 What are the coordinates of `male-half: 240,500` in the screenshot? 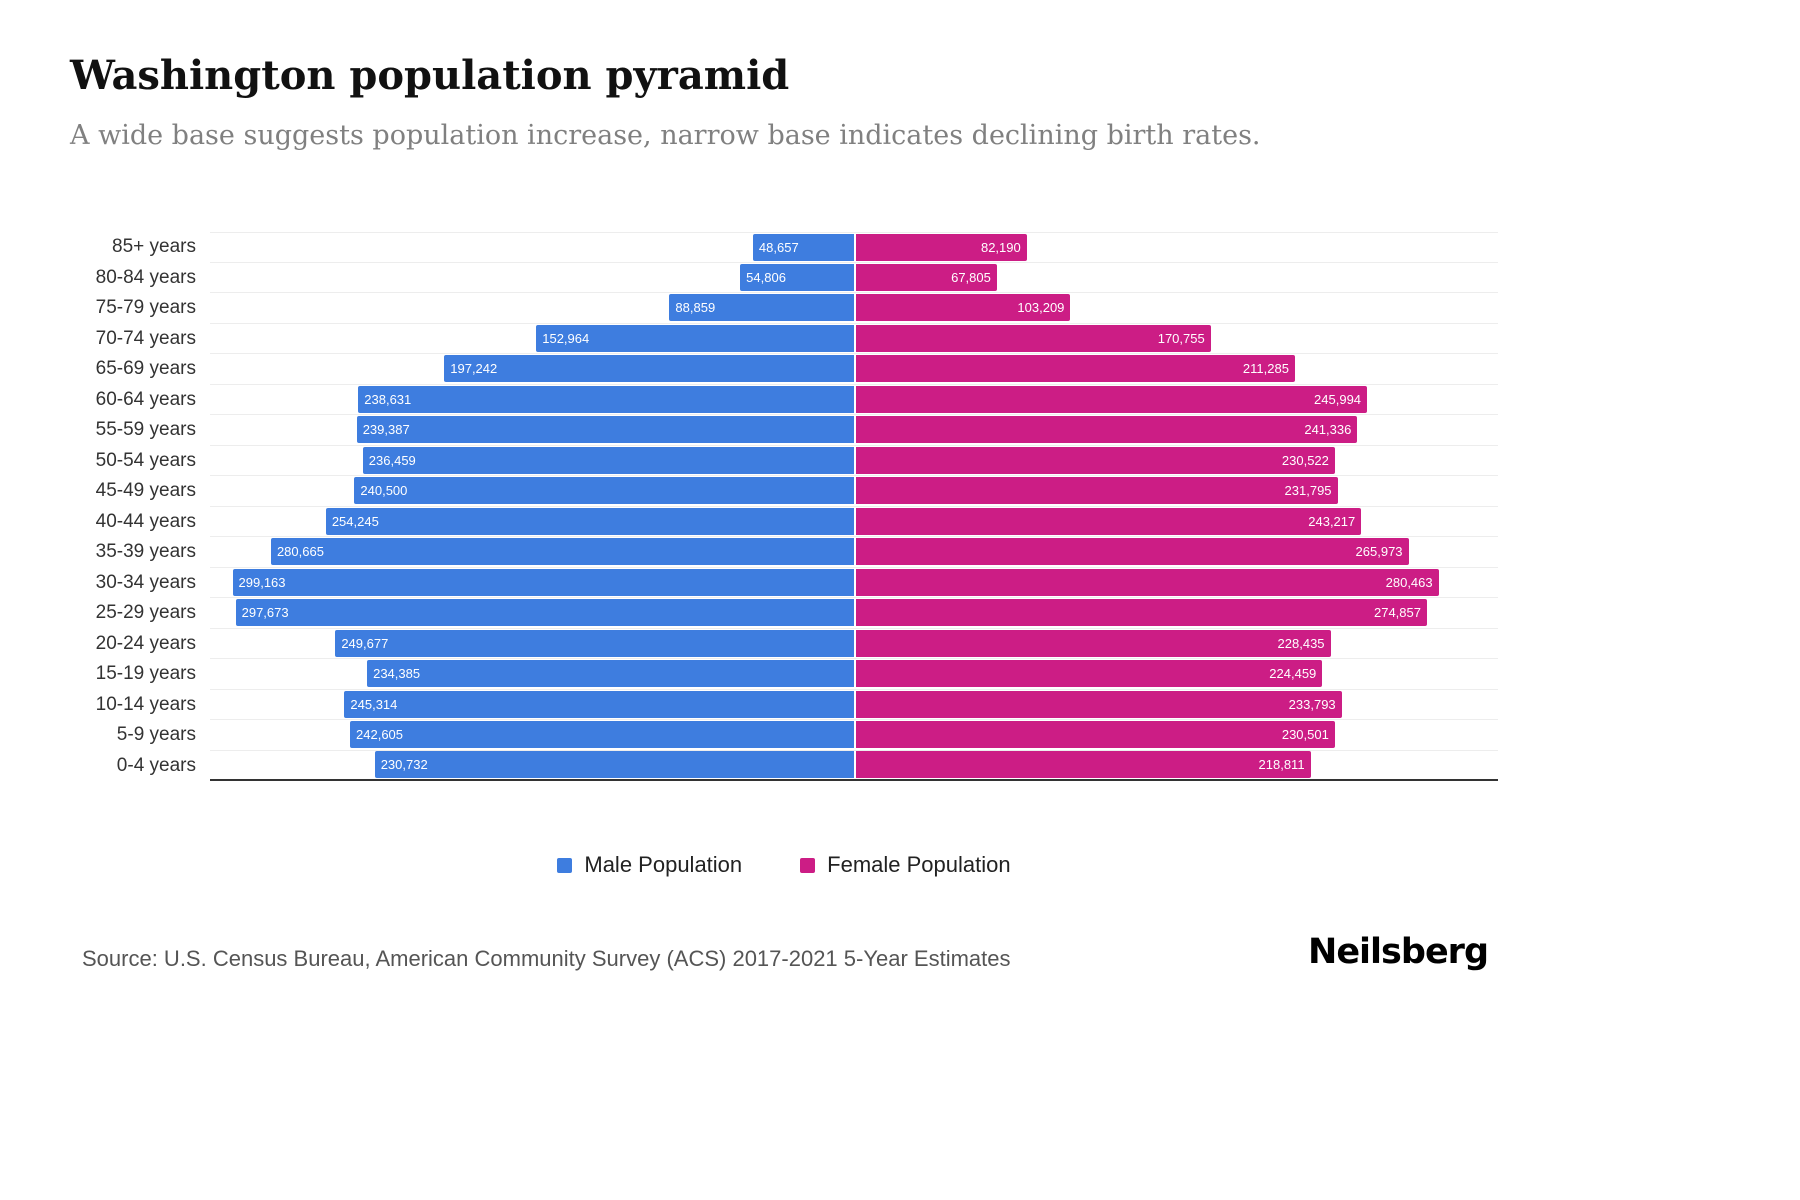 It's located at (532, 491).